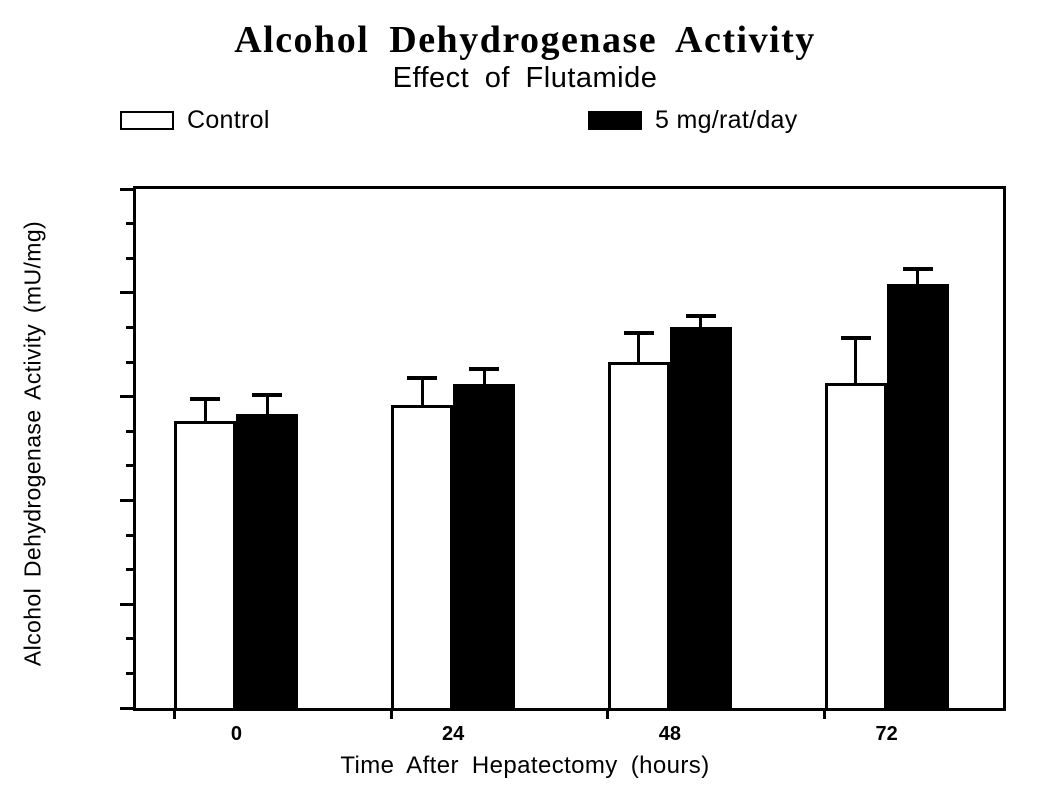 This screenshot has height=807, width=1050. What do you see at coordinates (228, 119) in the screenshot?
I see `legend-label-control: Control` at bounding box center [228, 119].